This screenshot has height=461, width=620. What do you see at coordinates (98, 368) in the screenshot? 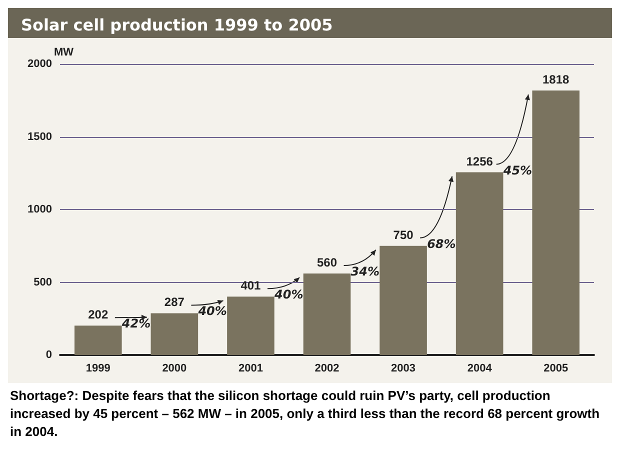
I see `x-tick-label: 1999` at bounding box center [98, 368].